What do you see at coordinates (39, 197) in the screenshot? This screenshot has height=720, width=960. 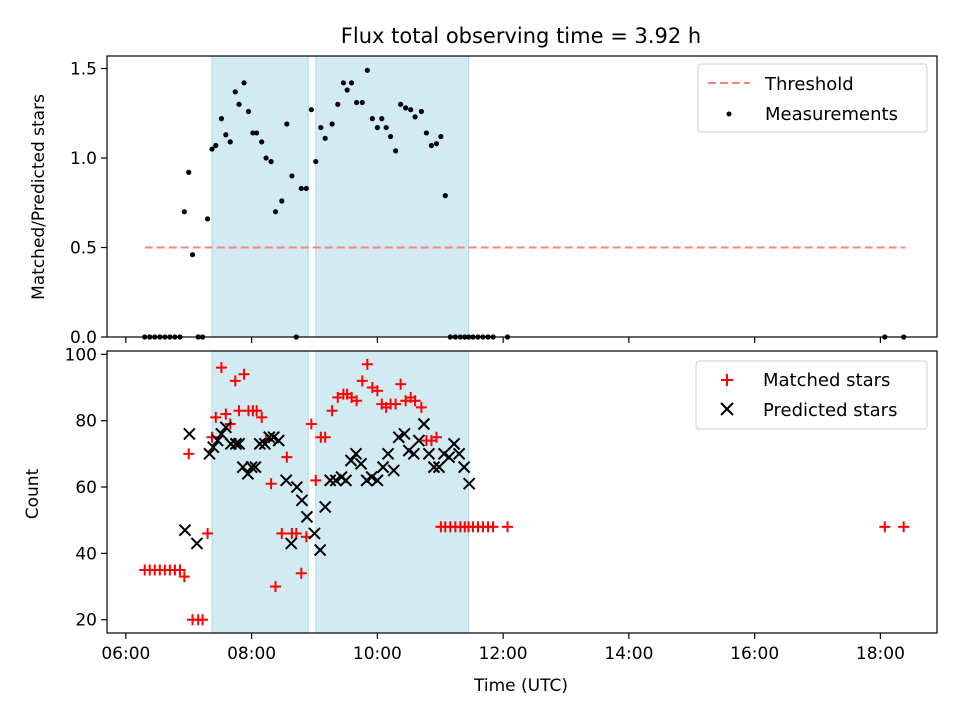 I see `ratio-panel-ylabel: Matched/Predicted stars` at bounding box center [39, 197].